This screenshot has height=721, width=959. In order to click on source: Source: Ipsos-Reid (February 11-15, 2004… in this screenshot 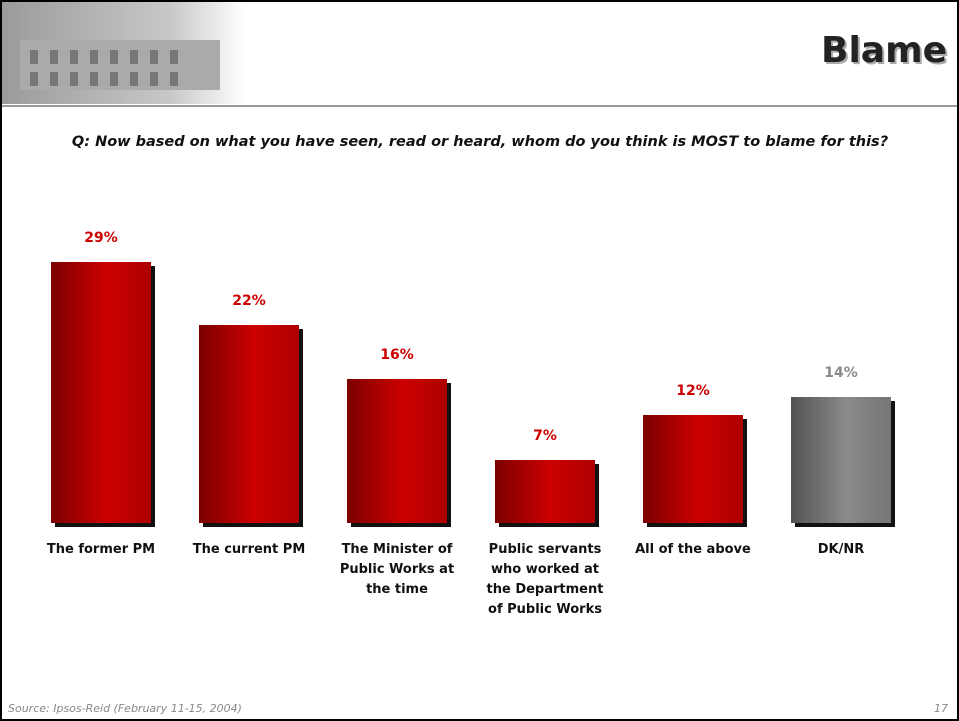, I will do `click(125, 708)`.